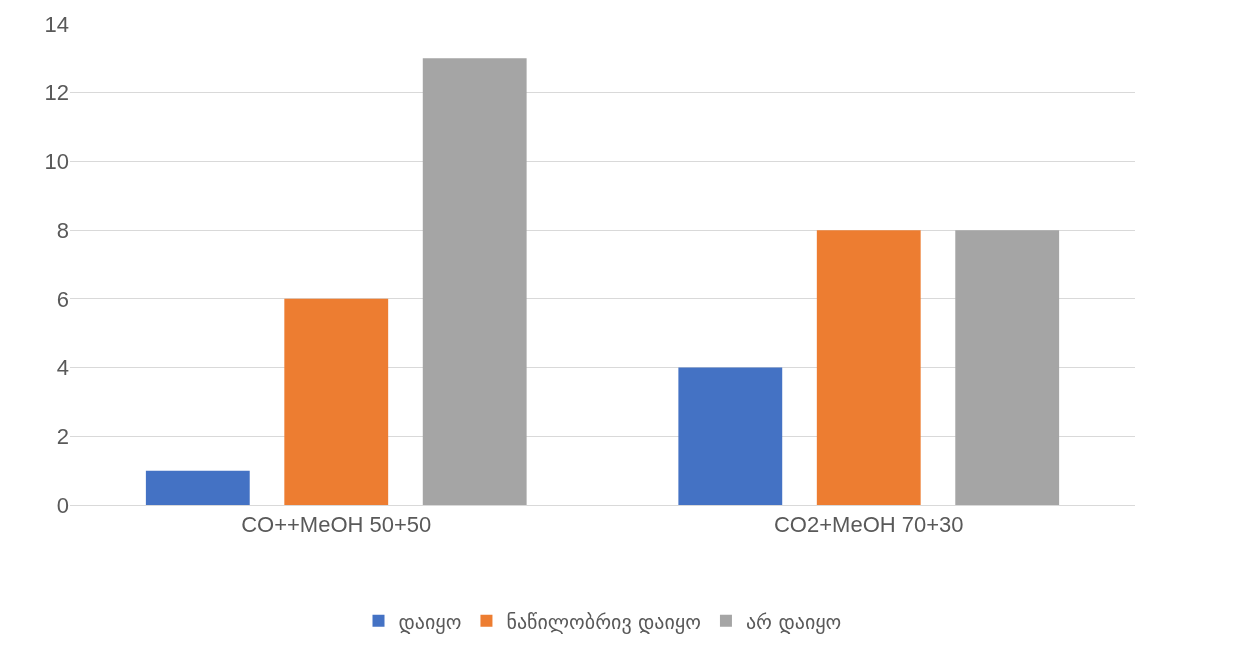 The width and height of the screenshot is (1255, 652). Describe the element at coordinates (62, 436) in the screenshot. I see `y-tick-label: 2` at that location.